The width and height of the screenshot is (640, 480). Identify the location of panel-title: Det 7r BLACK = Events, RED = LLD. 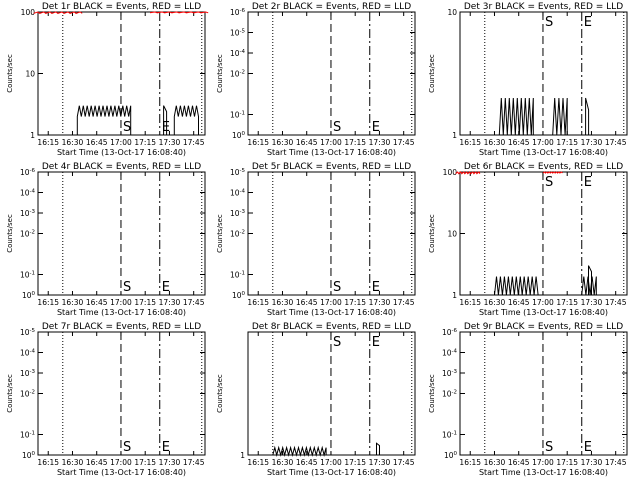
(121, 327).